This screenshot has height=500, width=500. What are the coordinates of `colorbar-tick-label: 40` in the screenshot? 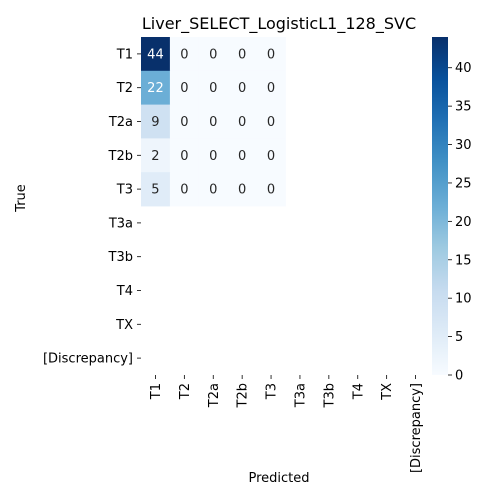 It's located at (463, 68).